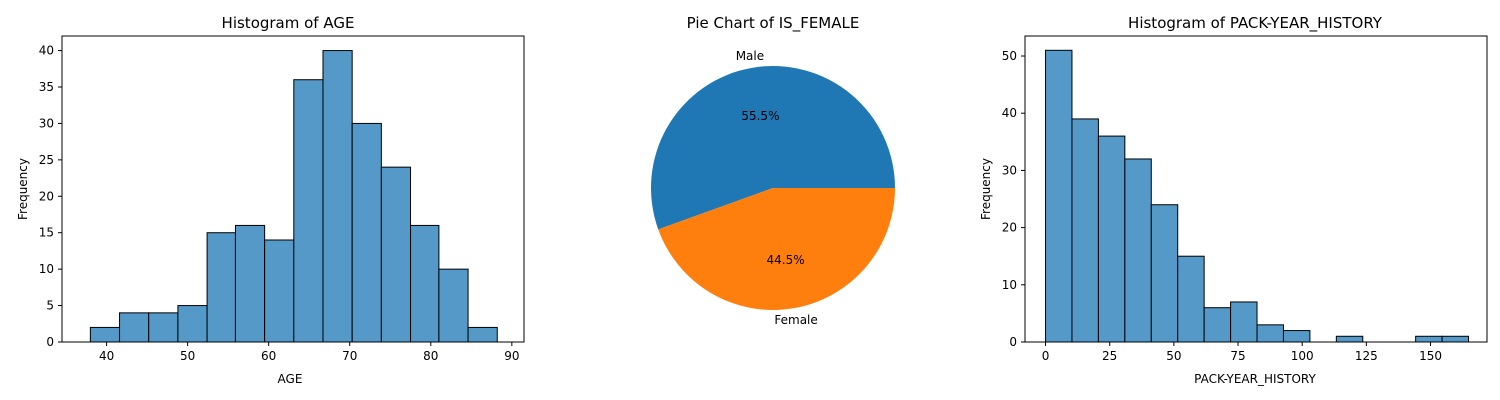 This screenshot has height=400, width=1500. I want to click on pack-year-y-tick-label: 10, so click(1009, 285).